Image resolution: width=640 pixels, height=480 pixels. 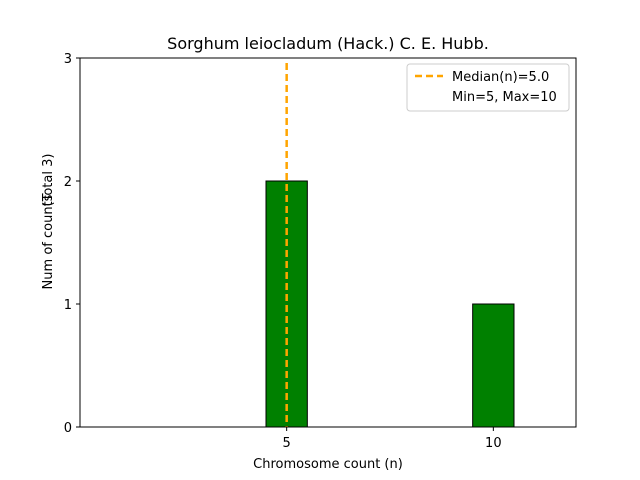 What do you see at coordinates (504, 97) in the screenshot?
I see `legend-minmax-text: Min=5, Max=10` at bounding box center [504, 97].